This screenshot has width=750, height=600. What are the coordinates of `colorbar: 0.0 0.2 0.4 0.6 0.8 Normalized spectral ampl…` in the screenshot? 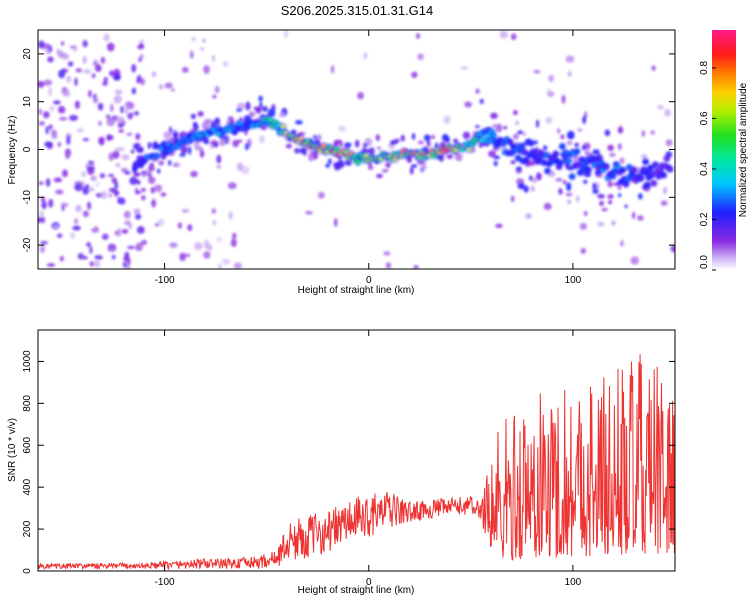 It's located at (724, 150).